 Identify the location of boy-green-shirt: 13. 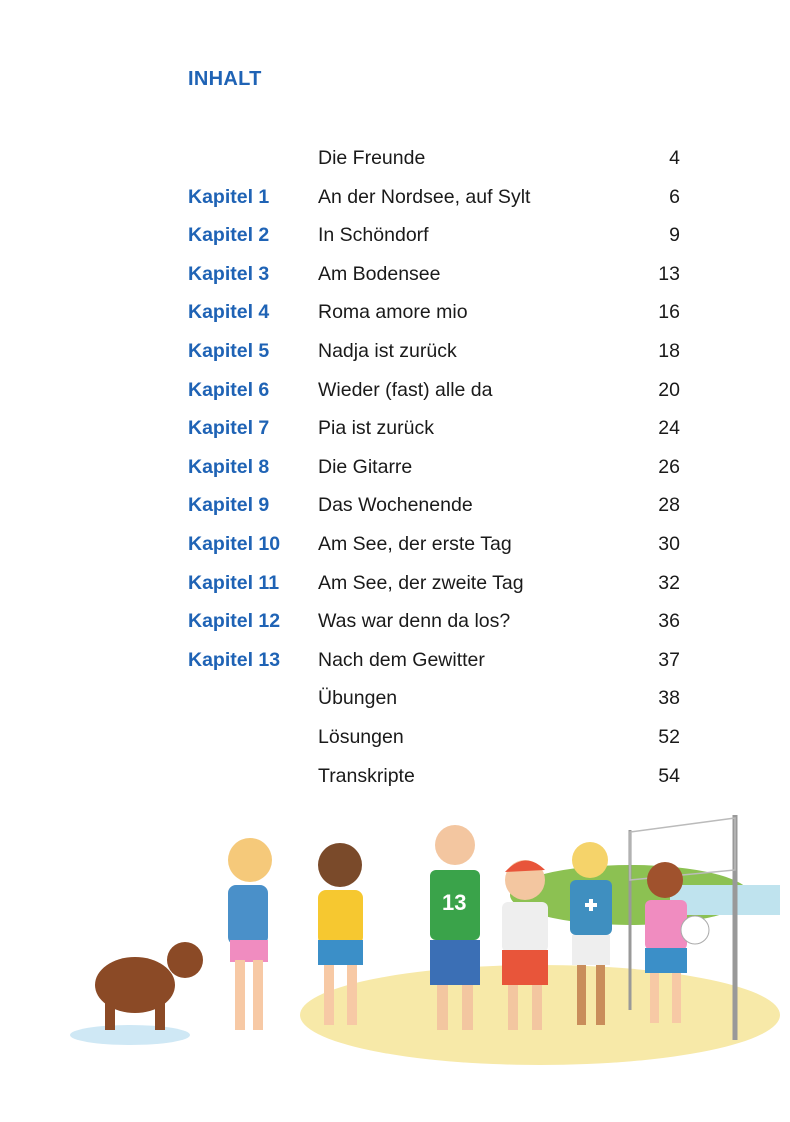
(455, 927).